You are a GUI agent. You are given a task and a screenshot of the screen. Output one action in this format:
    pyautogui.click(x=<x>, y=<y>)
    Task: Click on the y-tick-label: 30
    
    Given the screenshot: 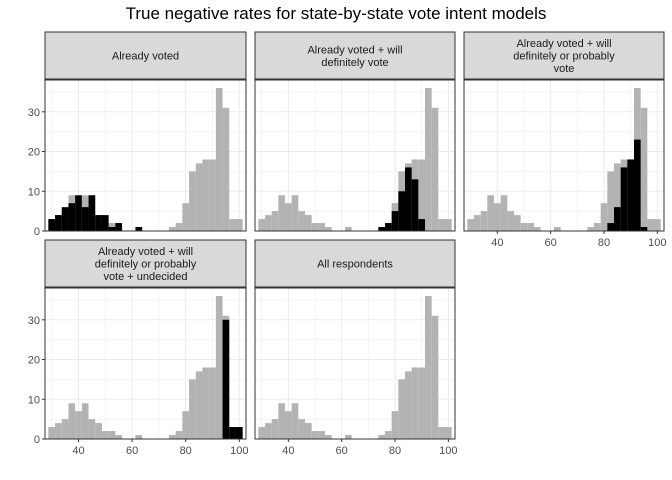 What is the action you would take?
    pyautogui.click(x=34, y=321)
    